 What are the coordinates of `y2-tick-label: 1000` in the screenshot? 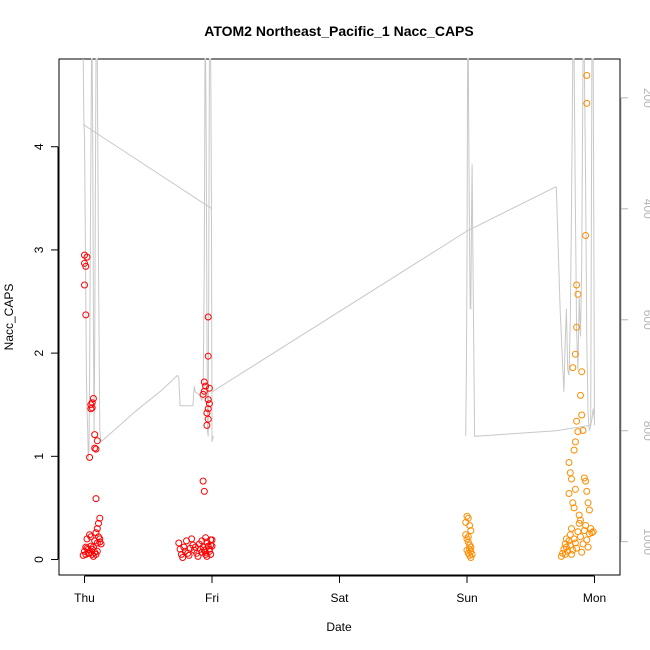 It's located at (645, 541).